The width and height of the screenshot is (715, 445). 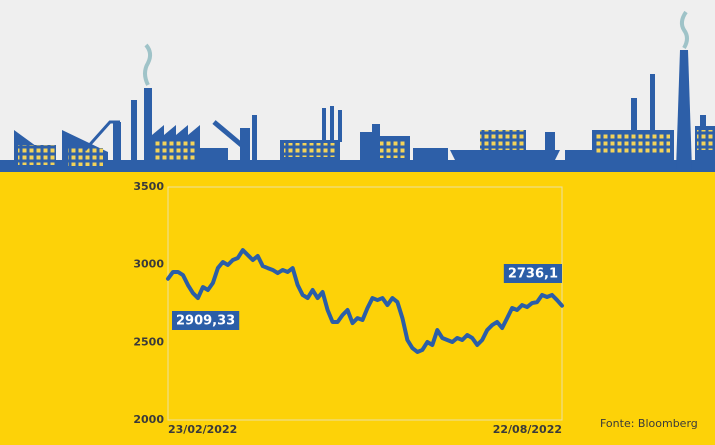 I want to click on value-label: 2909,33, so click(x=205, y=321).